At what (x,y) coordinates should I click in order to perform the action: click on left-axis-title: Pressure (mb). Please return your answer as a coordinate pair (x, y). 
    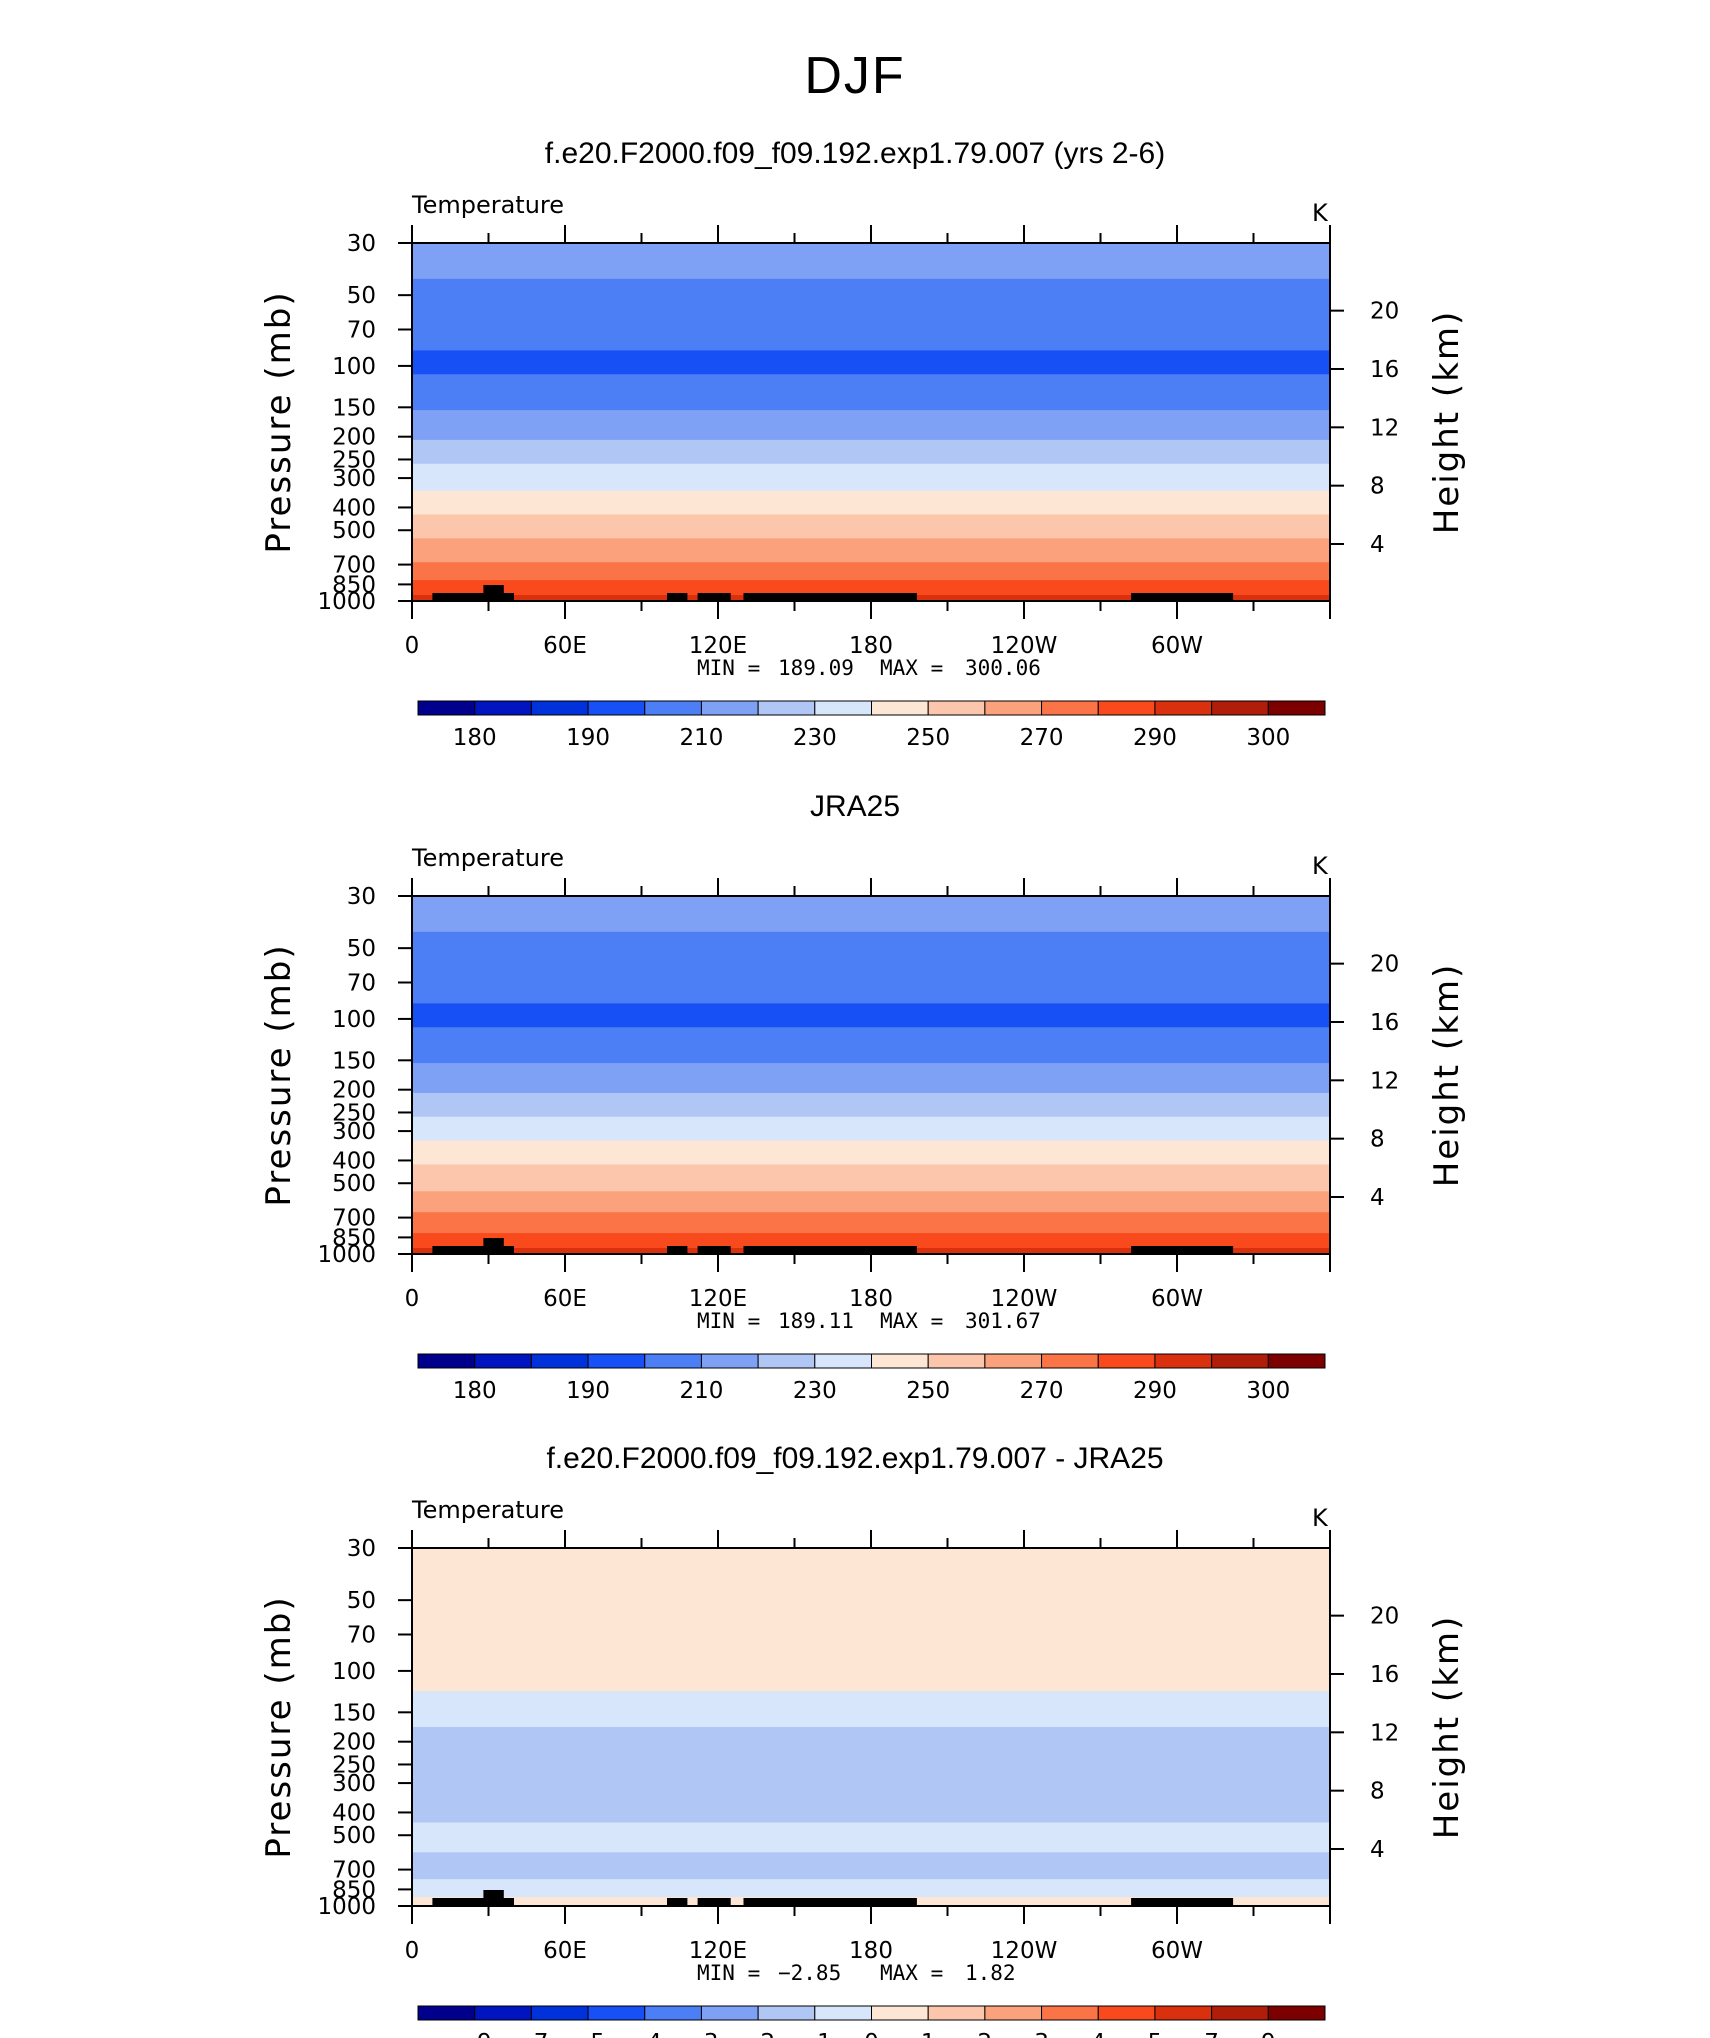
    Looking at the image, I should click on (279, 421).